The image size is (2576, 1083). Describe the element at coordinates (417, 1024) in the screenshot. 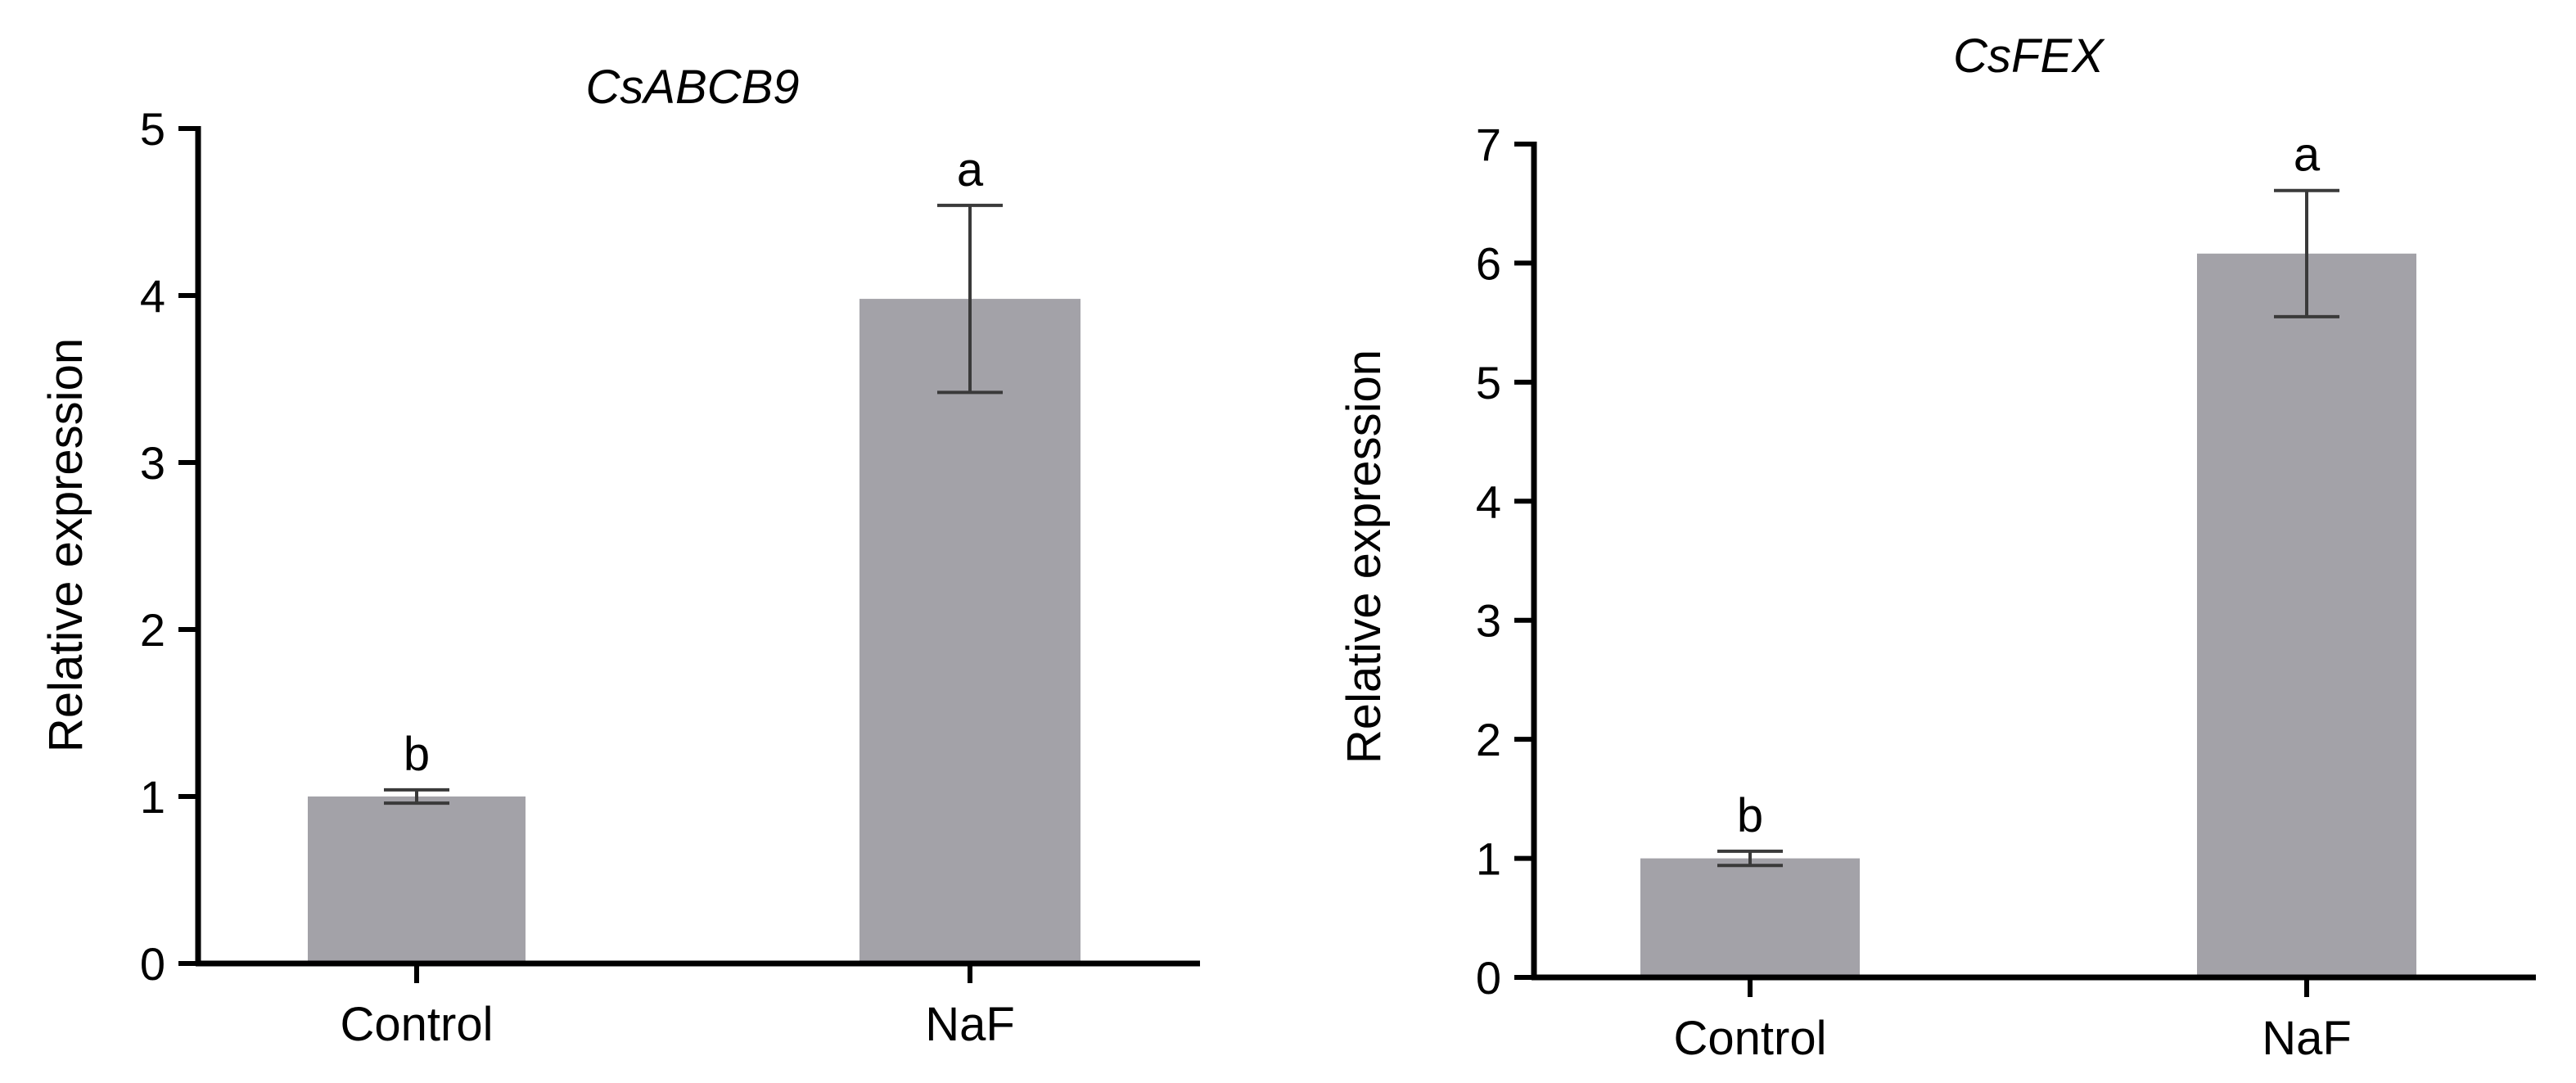

I see `chart-1-x-tick-label-control: Control` at that location.